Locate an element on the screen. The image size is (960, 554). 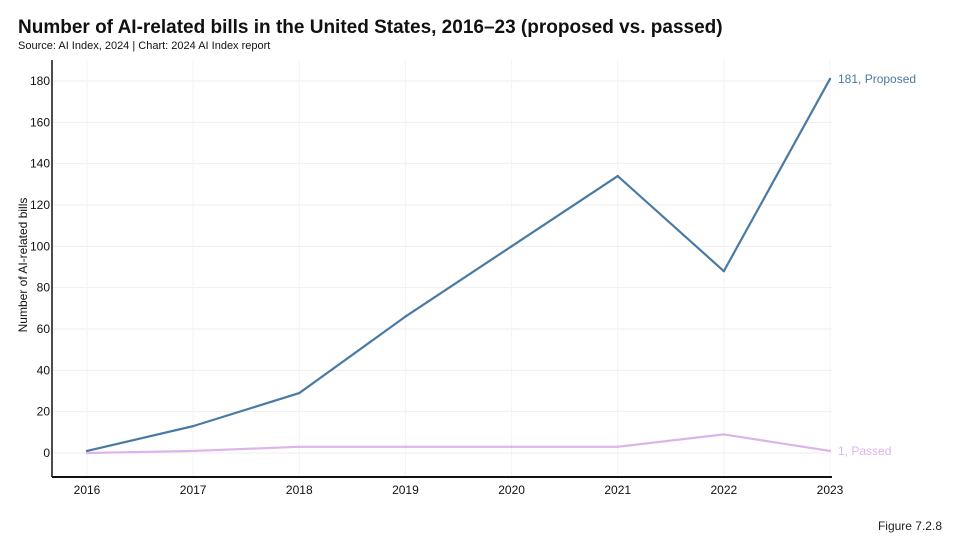
x-tick-label: 2023 is located at coordinates (830, 490).